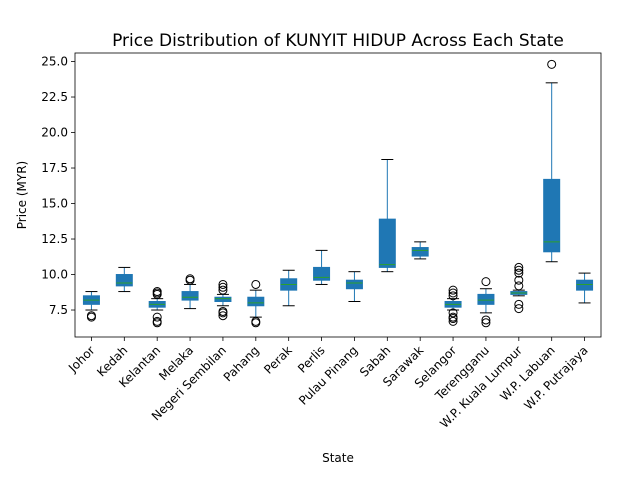 This screenshot has width=640, height=480. Describe the element at coordinates (54, 275) in the screenshot. I see `y-tick-label: 10.0` at that location.